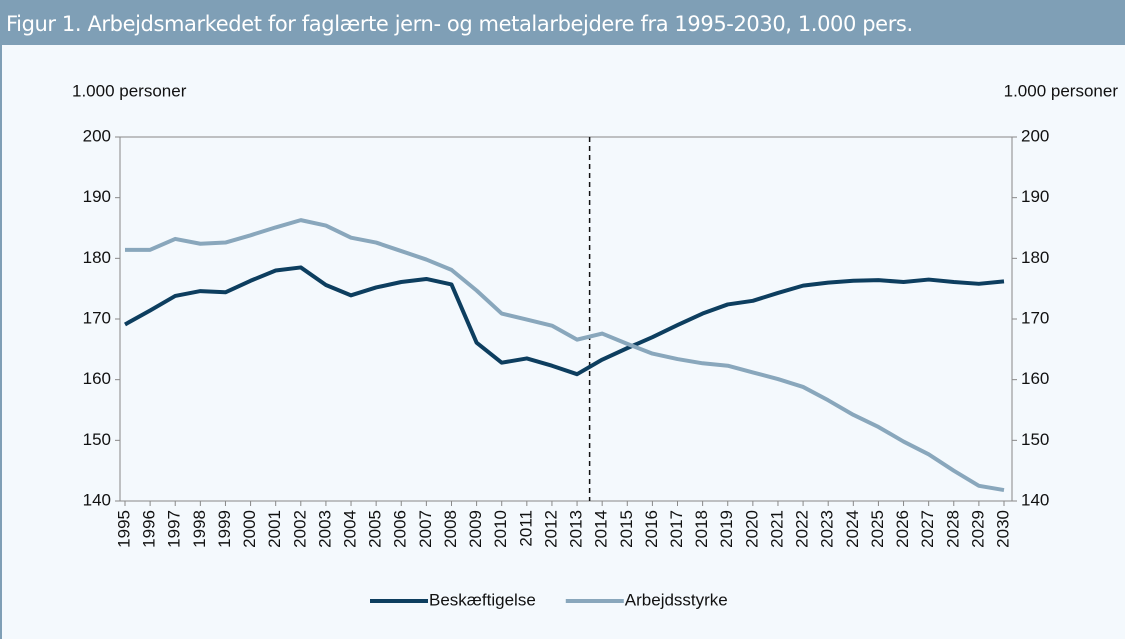 The height and width of the screenshot is (639, 1125). Describe the element at coordinates (97, 378) in the screenshot. I see `y-tick-label: 160` at that location.